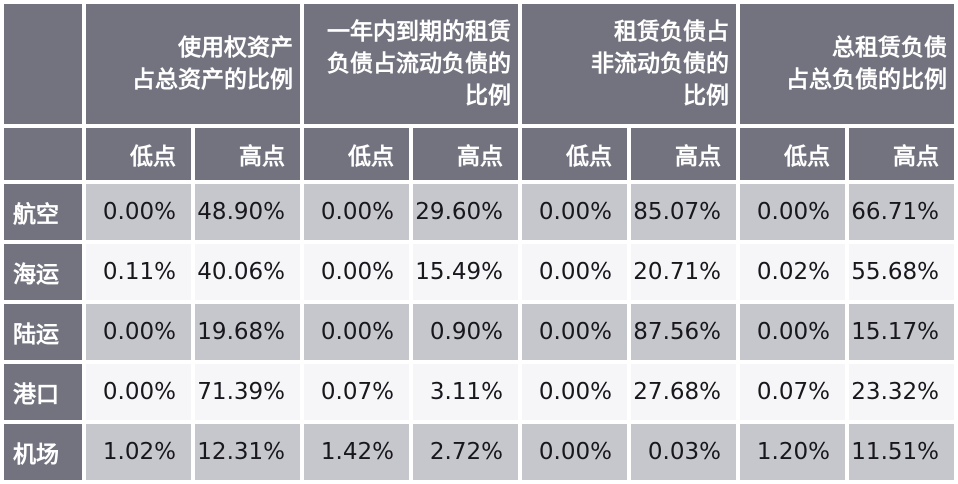  I want to click on cell-value: 12.31%, so click(247, 452).